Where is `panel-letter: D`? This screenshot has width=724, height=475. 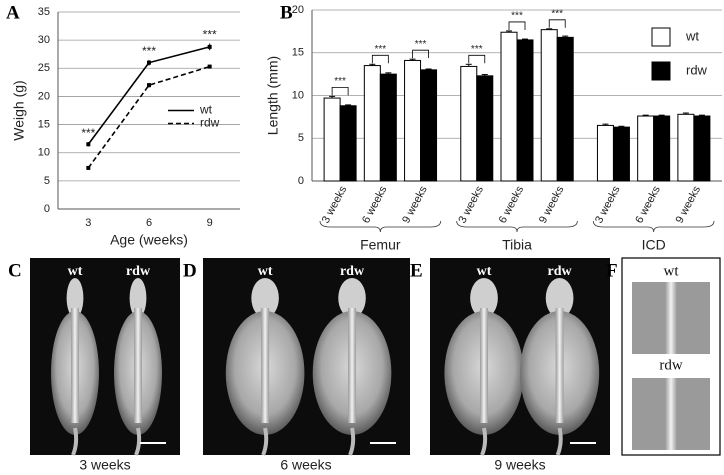 panel-letter: D is located at coordinates (190, 270).